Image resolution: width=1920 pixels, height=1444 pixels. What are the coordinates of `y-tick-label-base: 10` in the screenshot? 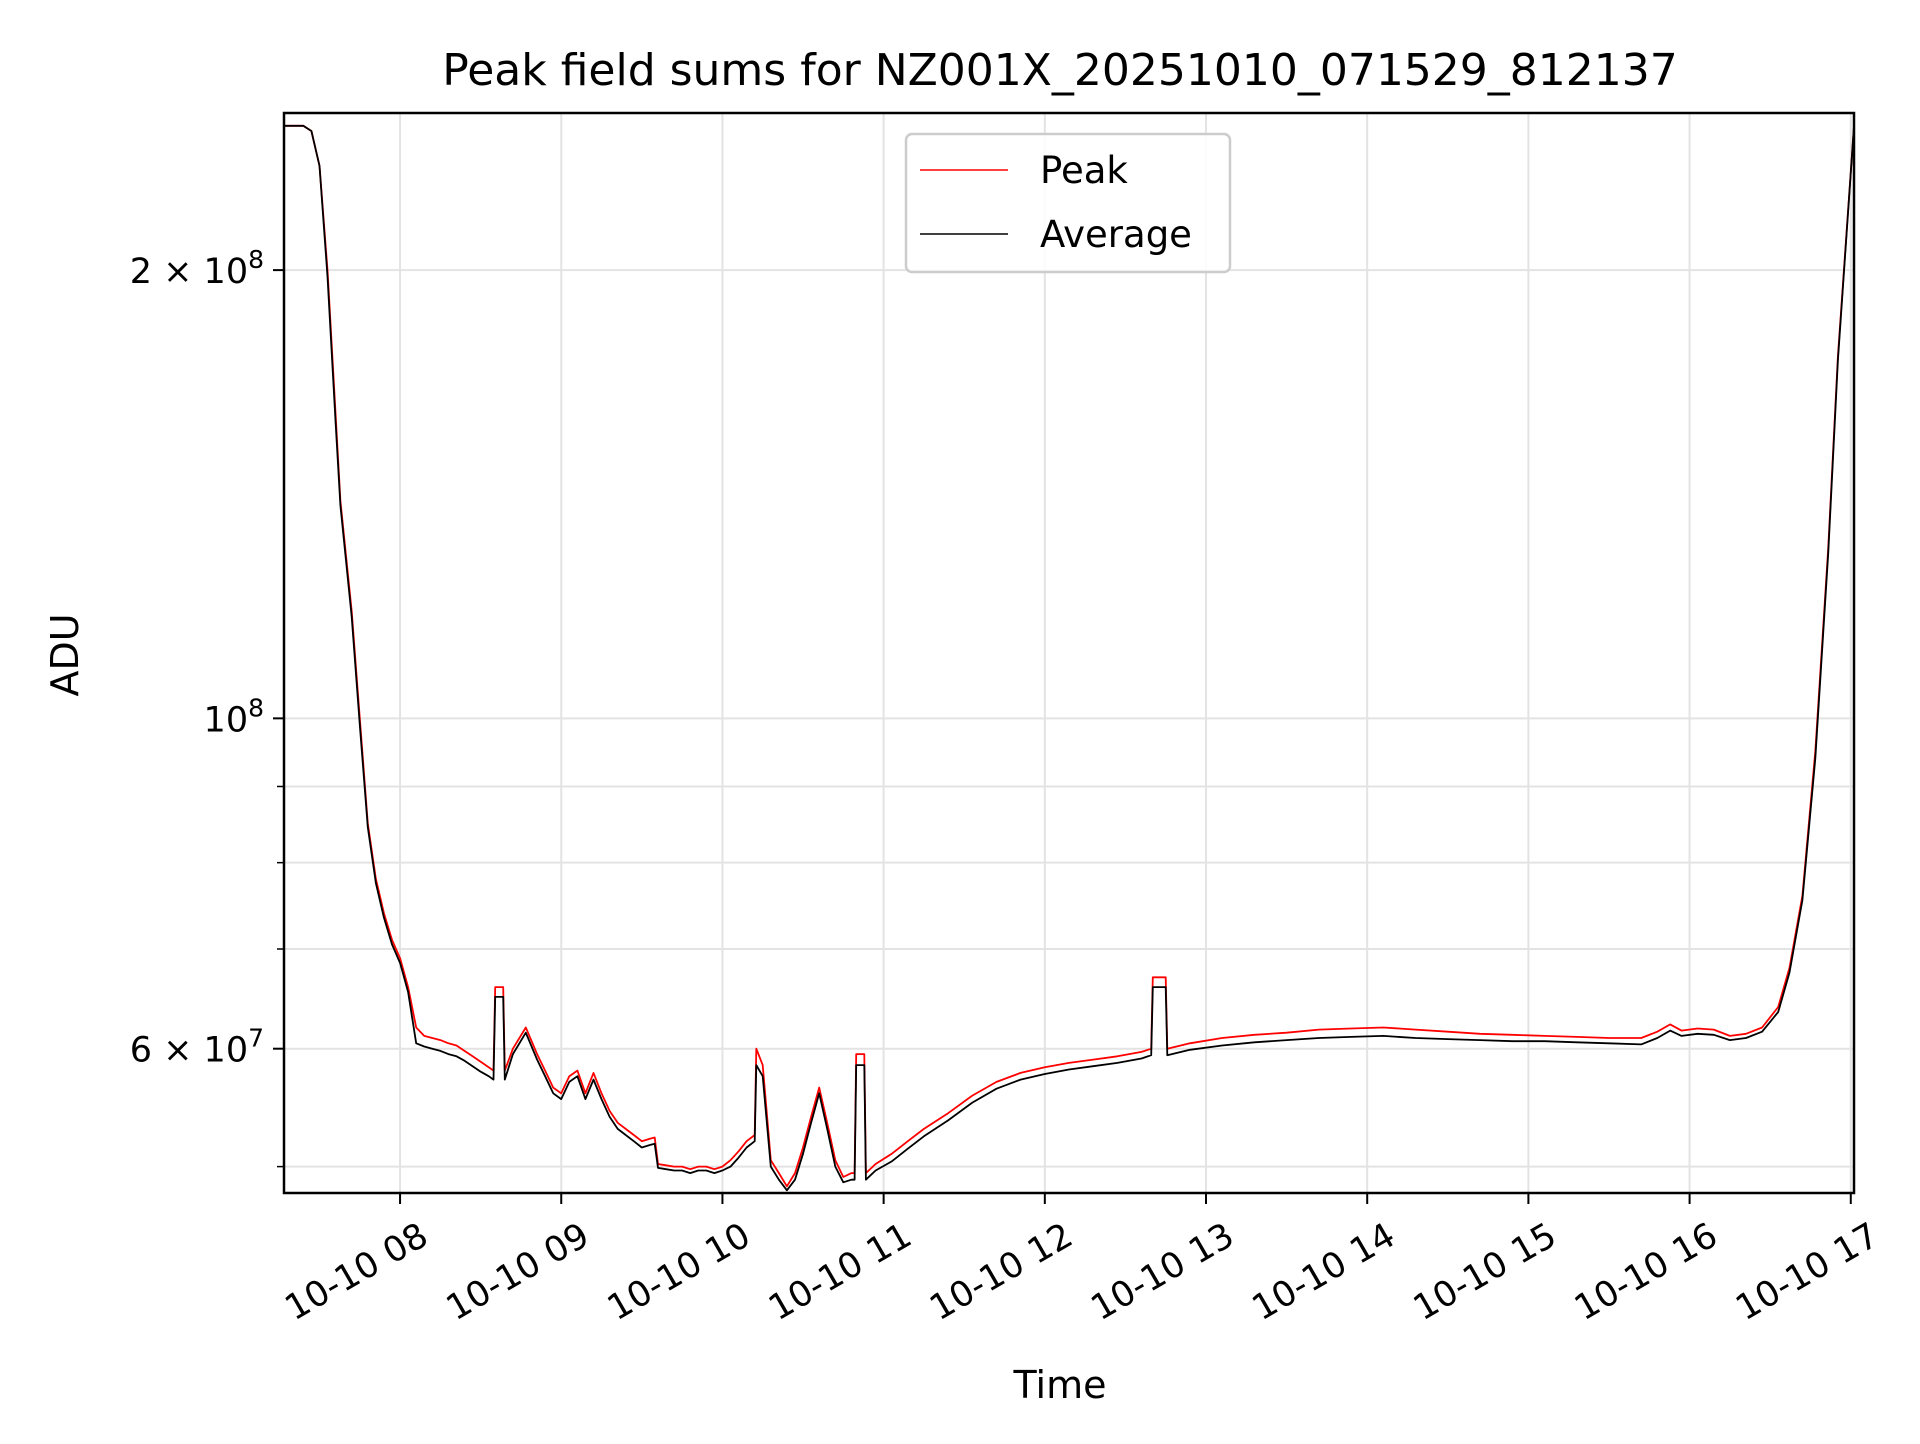 It's located at (226, 720).